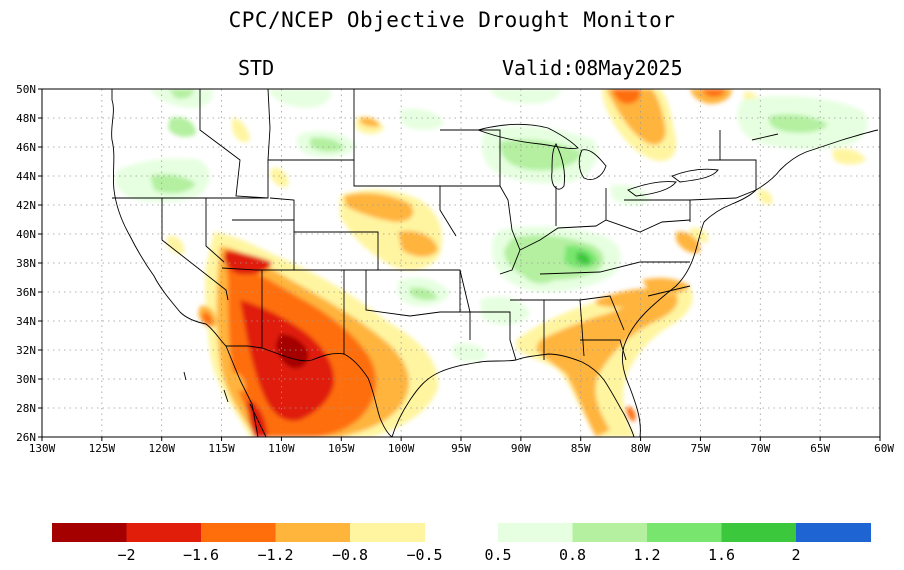 The width and height of the screenshot is (904, 570). Describe the element at coordinates (820, 448) in the screenshot. I see `lon-tick-label: 65W` at that location.